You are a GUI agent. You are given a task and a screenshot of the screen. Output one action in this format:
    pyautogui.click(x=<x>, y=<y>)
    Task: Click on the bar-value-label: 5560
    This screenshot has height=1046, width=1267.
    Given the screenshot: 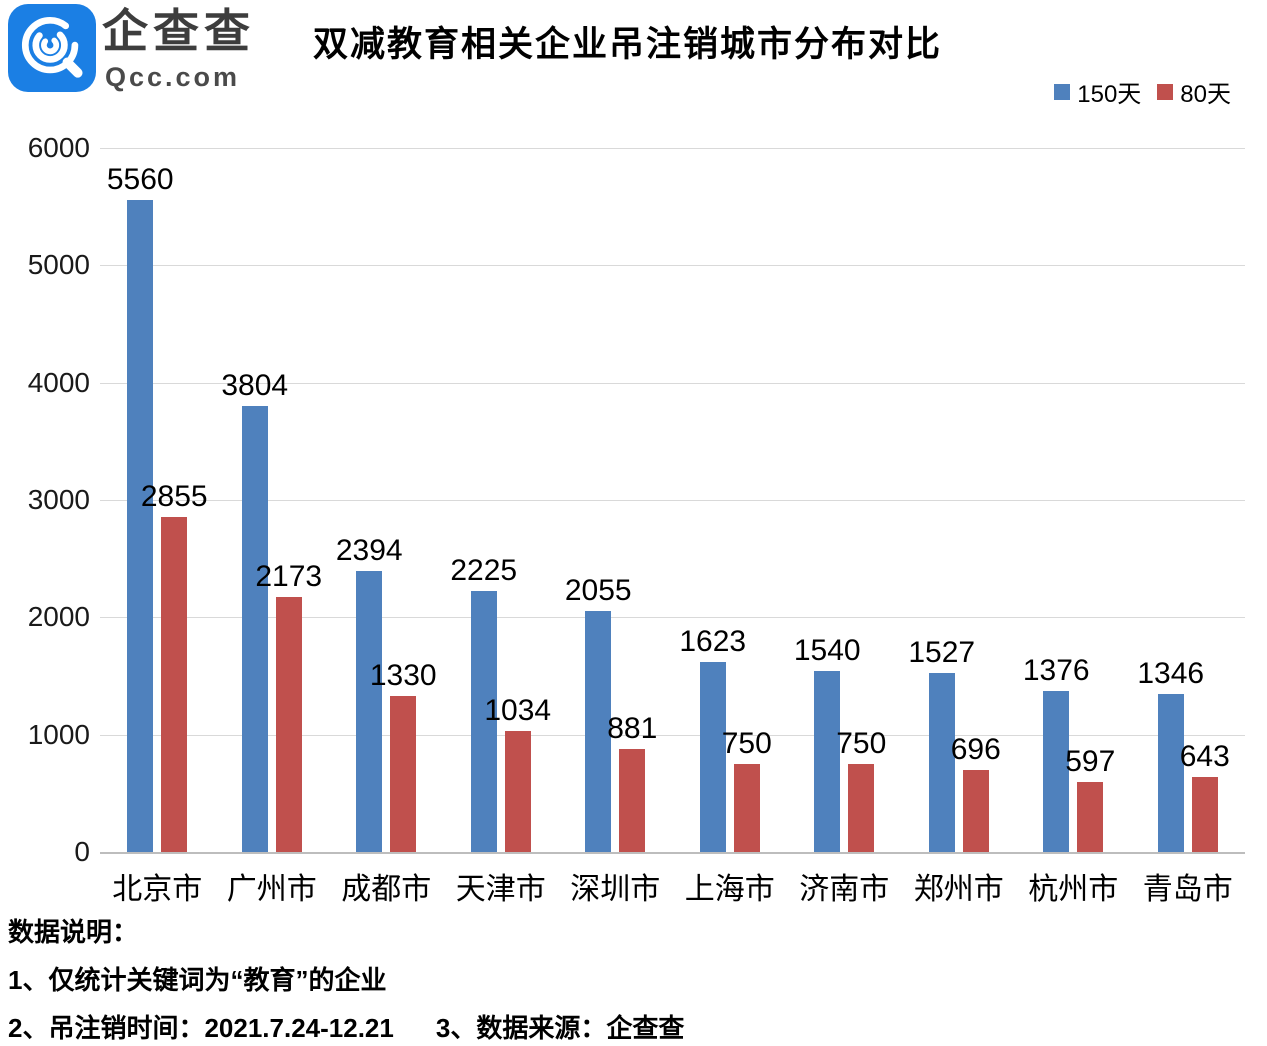 What is the action you would take?
    pyautogui.click(x=140, y=179)
    